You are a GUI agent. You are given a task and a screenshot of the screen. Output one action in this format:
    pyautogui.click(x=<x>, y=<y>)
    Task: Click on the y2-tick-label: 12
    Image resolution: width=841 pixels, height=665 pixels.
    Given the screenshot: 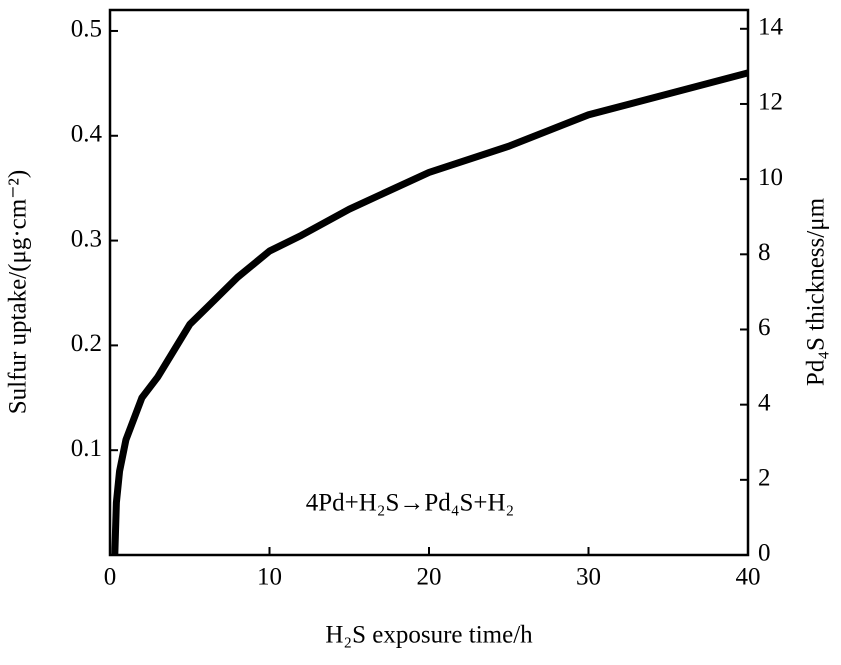 What is the action you would take?
    pyautogui.click(x=770, y=102)
    